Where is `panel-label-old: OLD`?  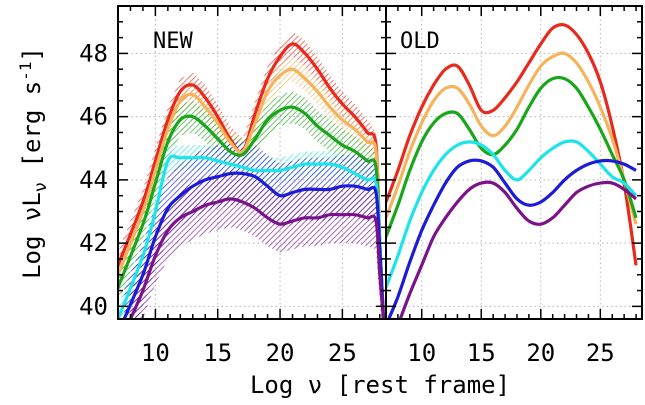 panel-label-old: OLD is located at coordinates (420, 41).